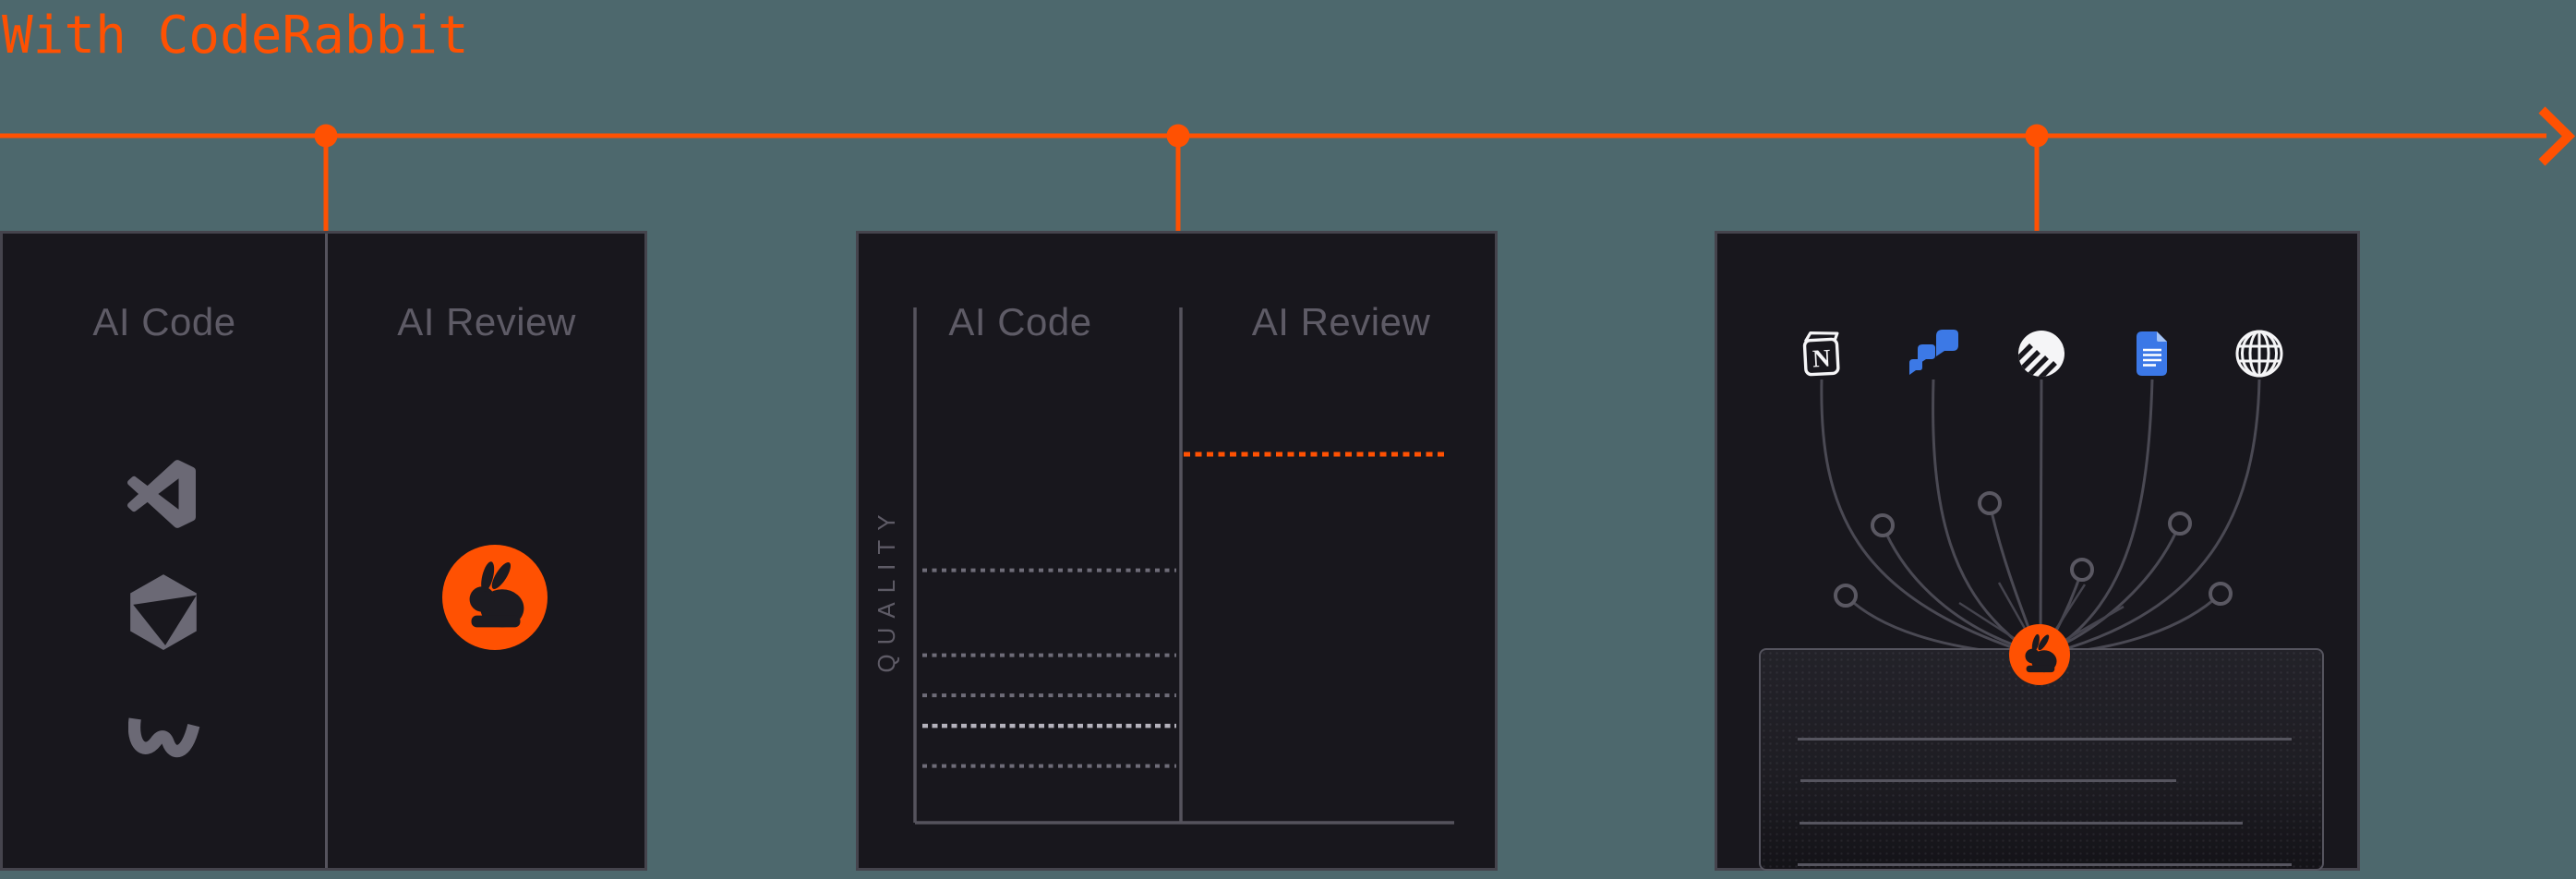 This screenshot has width=2576, height=879. What do you see at coordinates (2041, 354) in the screenshot?
I see `linear-icon` at bounding box center [2041, 354].